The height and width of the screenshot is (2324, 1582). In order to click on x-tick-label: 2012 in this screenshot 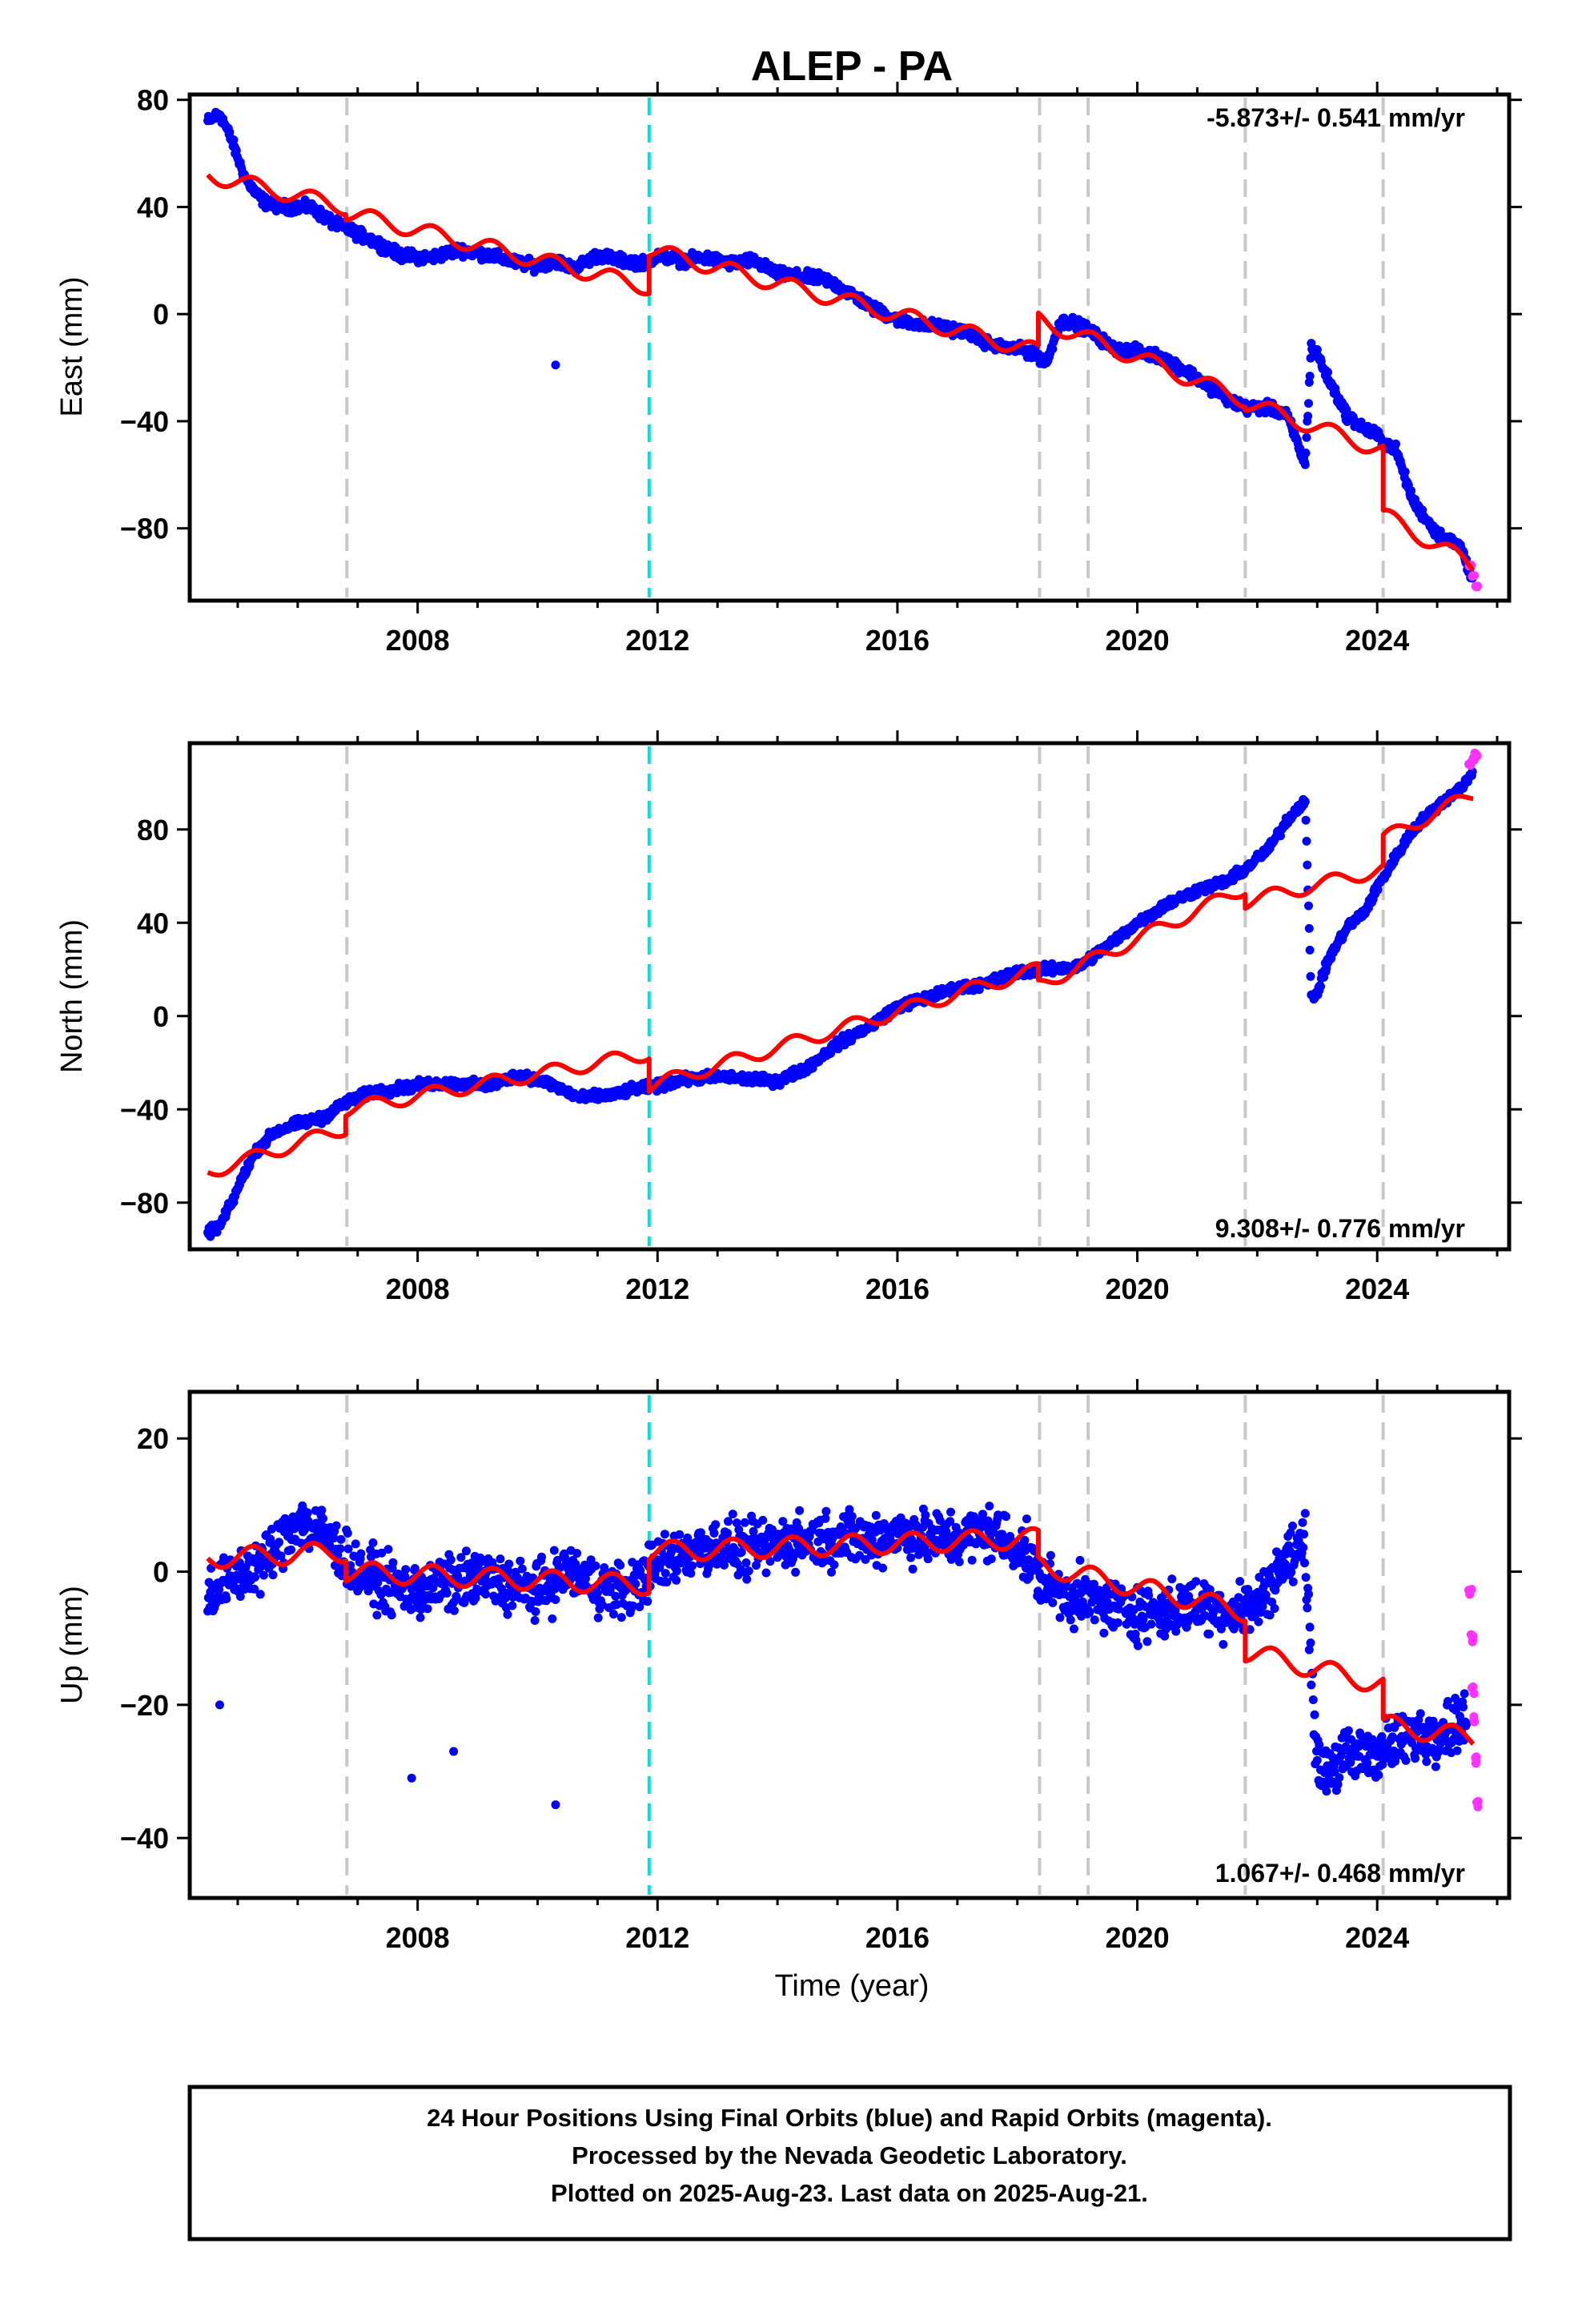, I will do `click(657, 1289)`.